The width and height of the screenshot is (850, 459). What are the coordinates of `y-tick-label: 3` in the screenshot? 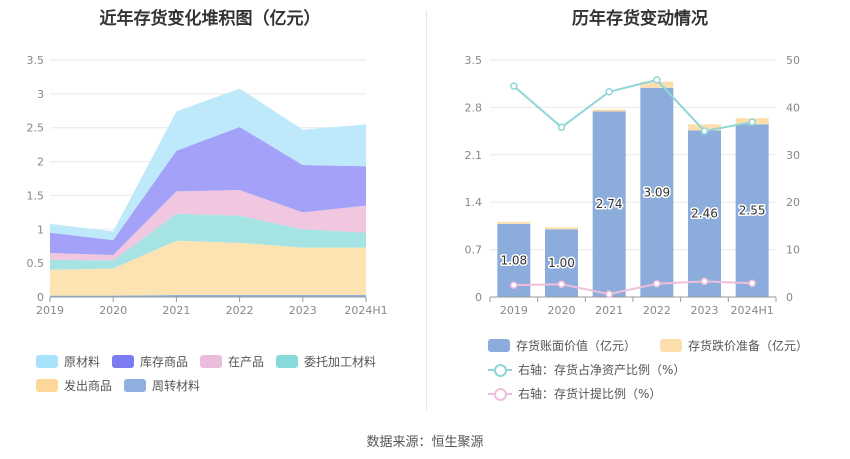 It's located at (40, 94).